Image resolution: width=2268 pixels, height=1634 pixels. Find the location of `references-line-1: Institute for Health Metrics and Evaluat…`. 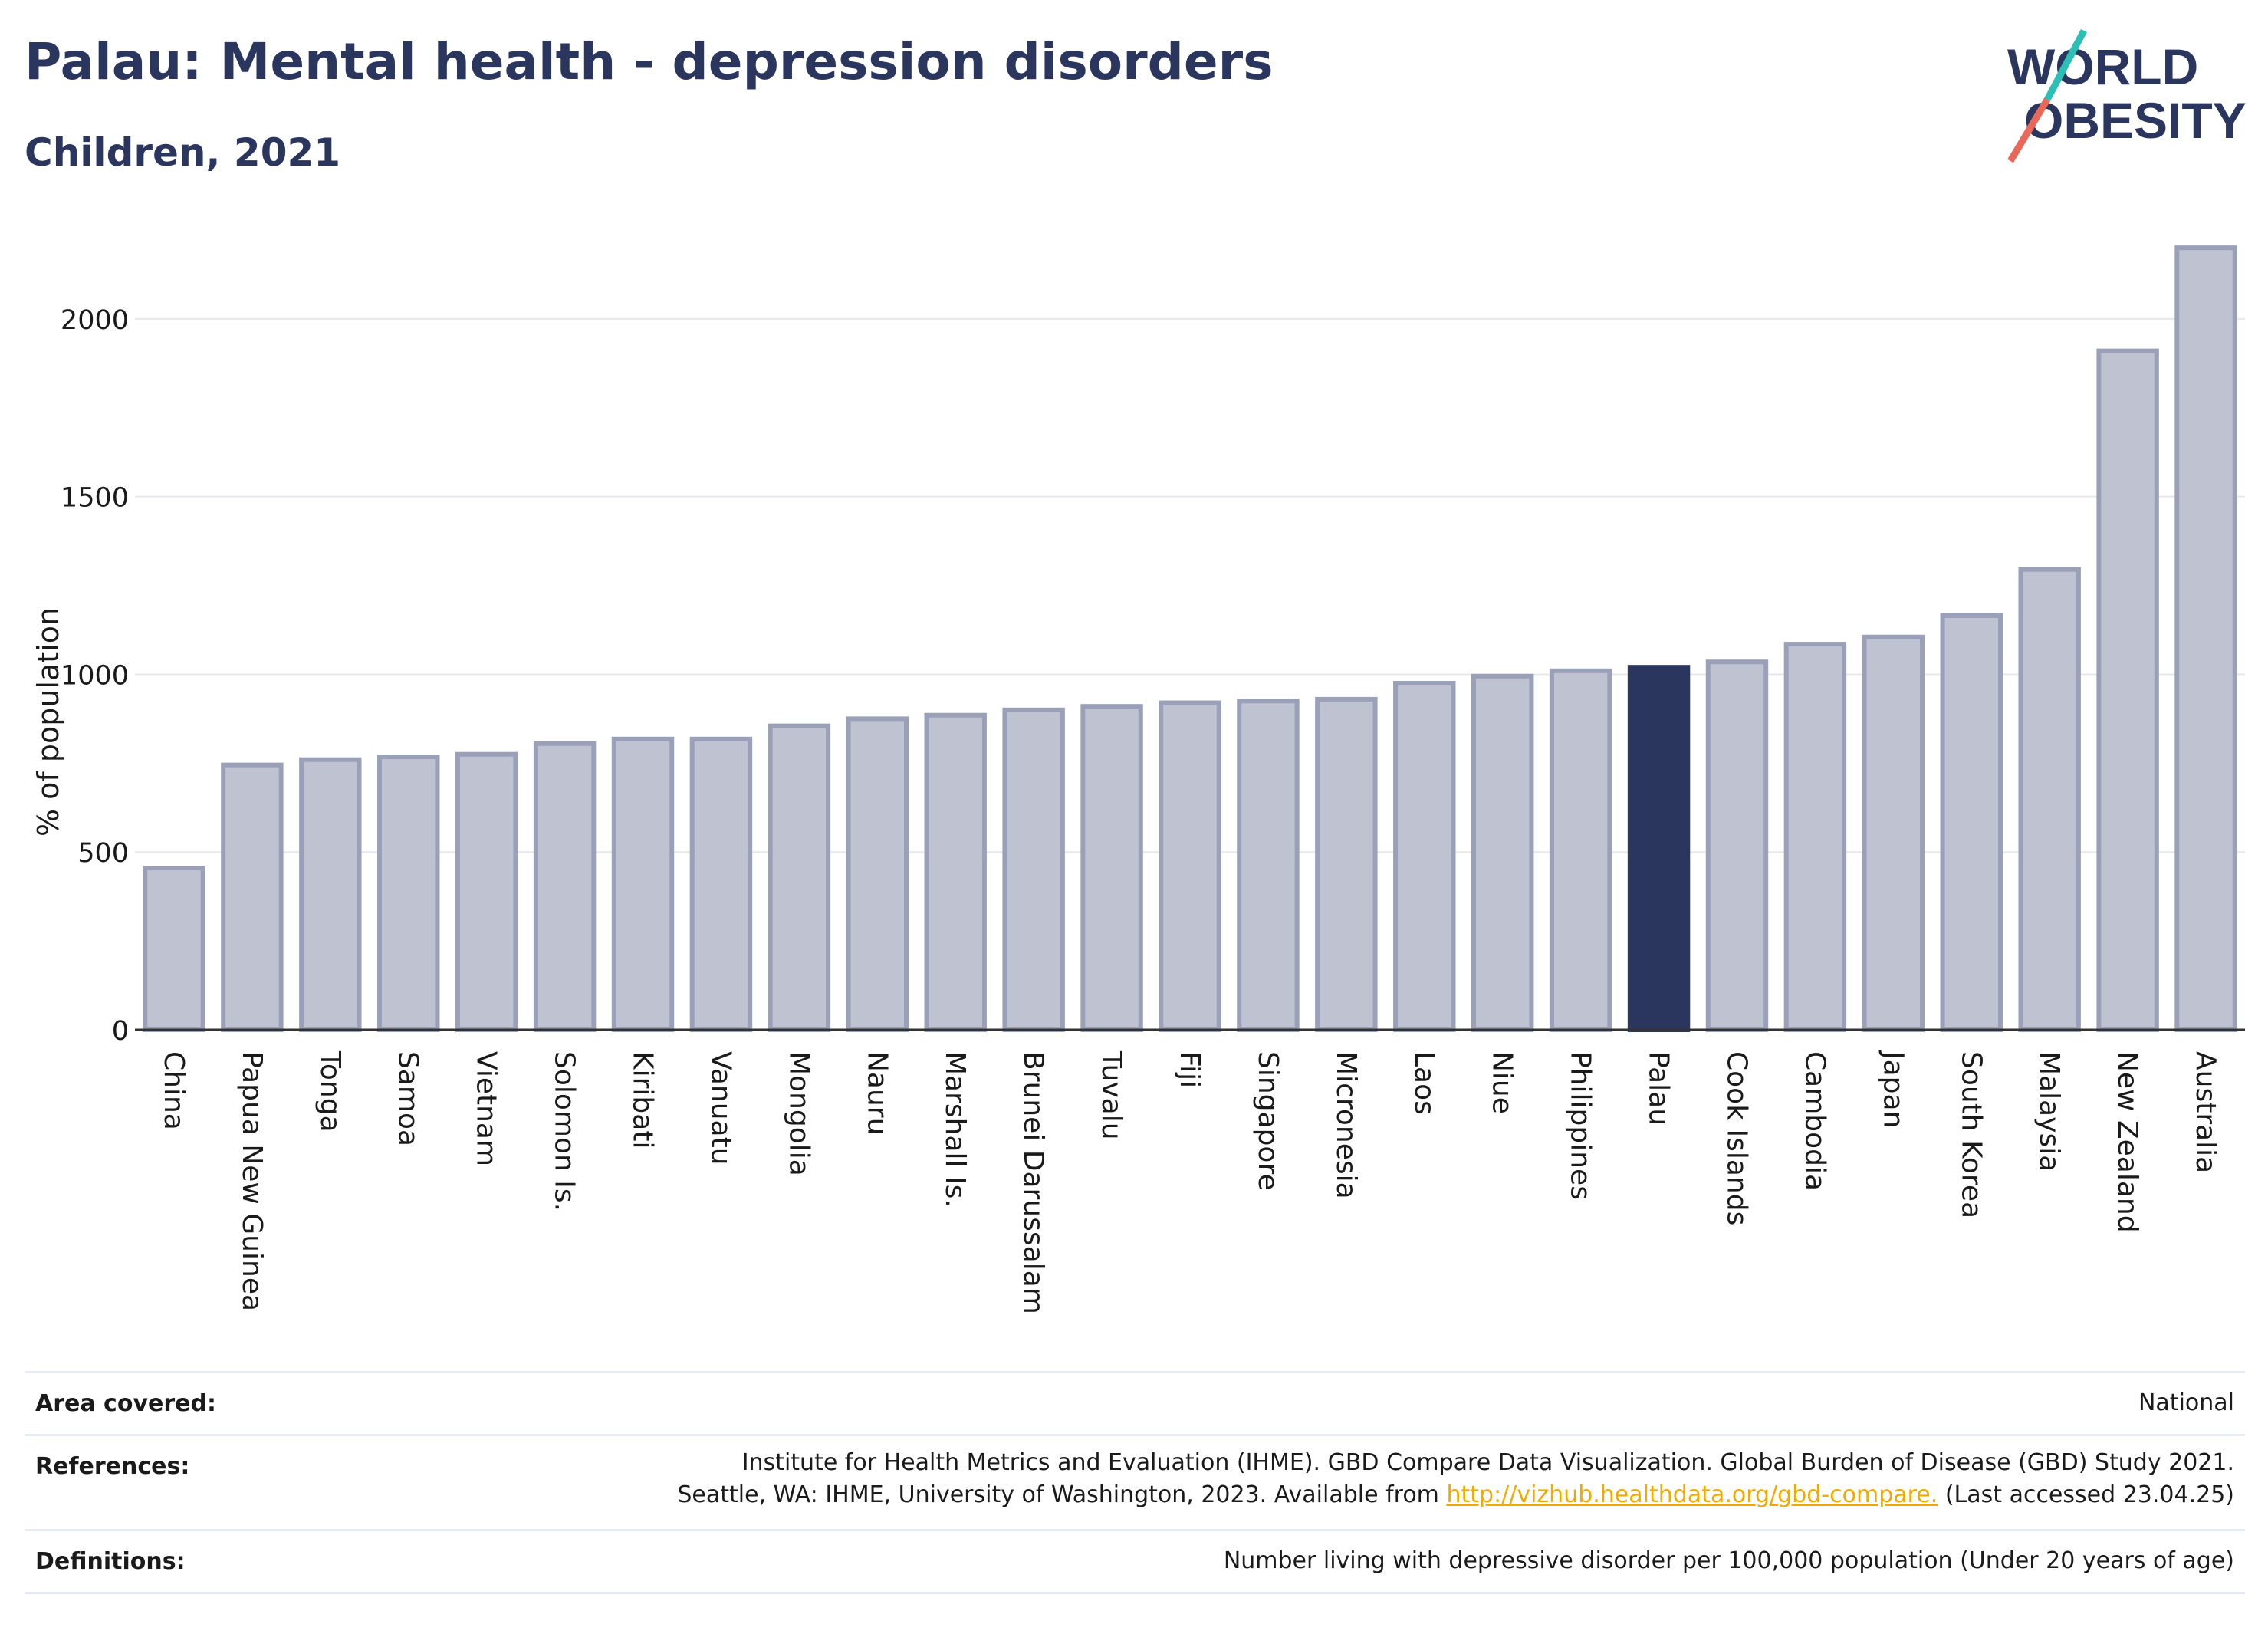

references-line-1: Institute for Health Metrics and Evaluat… is located at coordinates (1487, 1463).